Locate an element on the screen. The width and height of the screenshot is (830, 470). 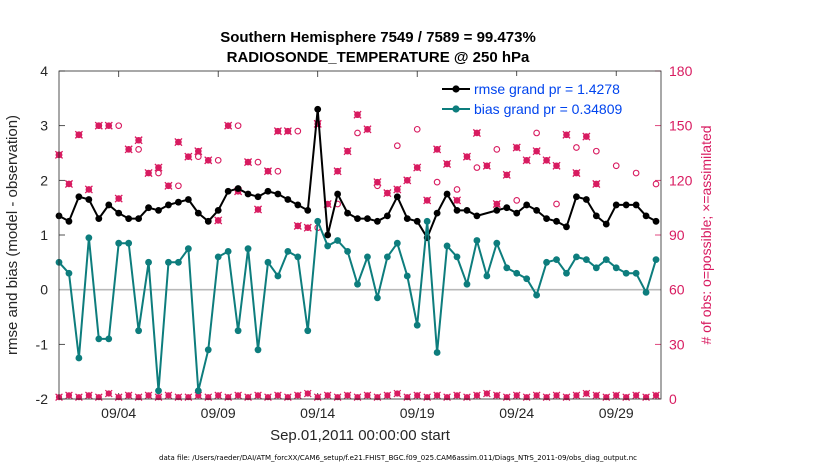
y2-tick-label: 150 is located at coordinates (681, 126).